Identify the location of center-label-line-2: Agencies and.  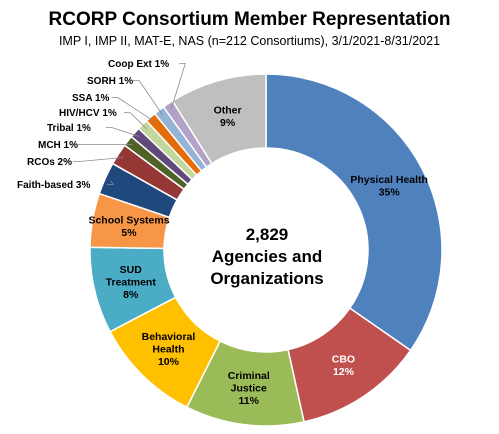
(267, 256).